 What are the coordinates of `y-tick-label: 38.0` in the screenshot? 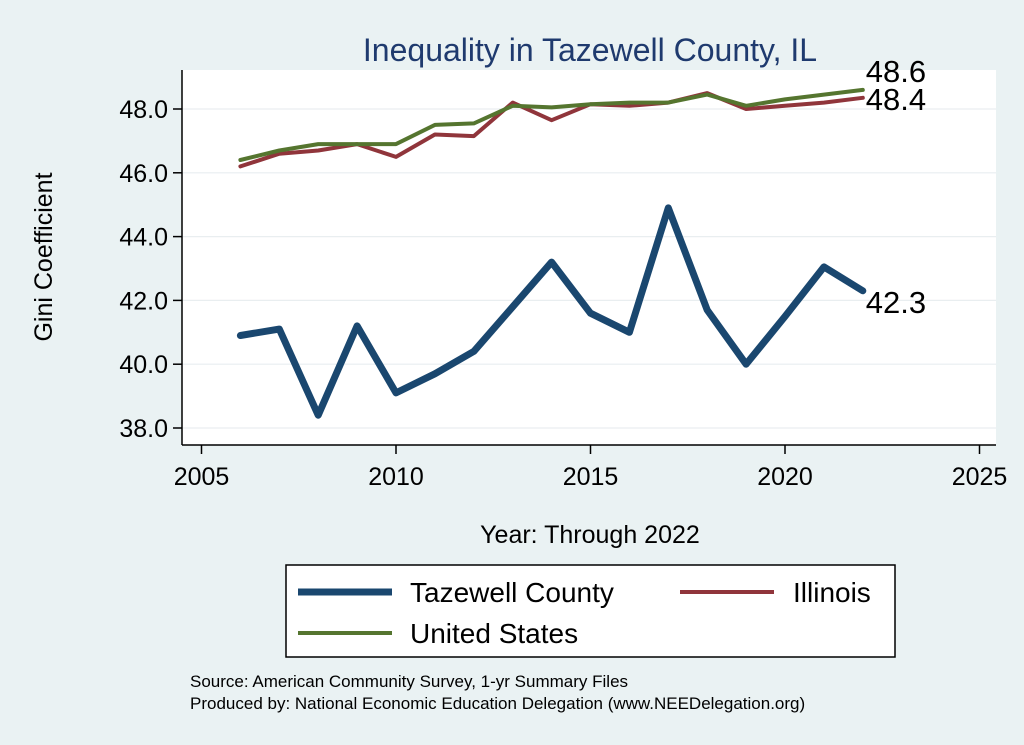 It's located at (143, 429).